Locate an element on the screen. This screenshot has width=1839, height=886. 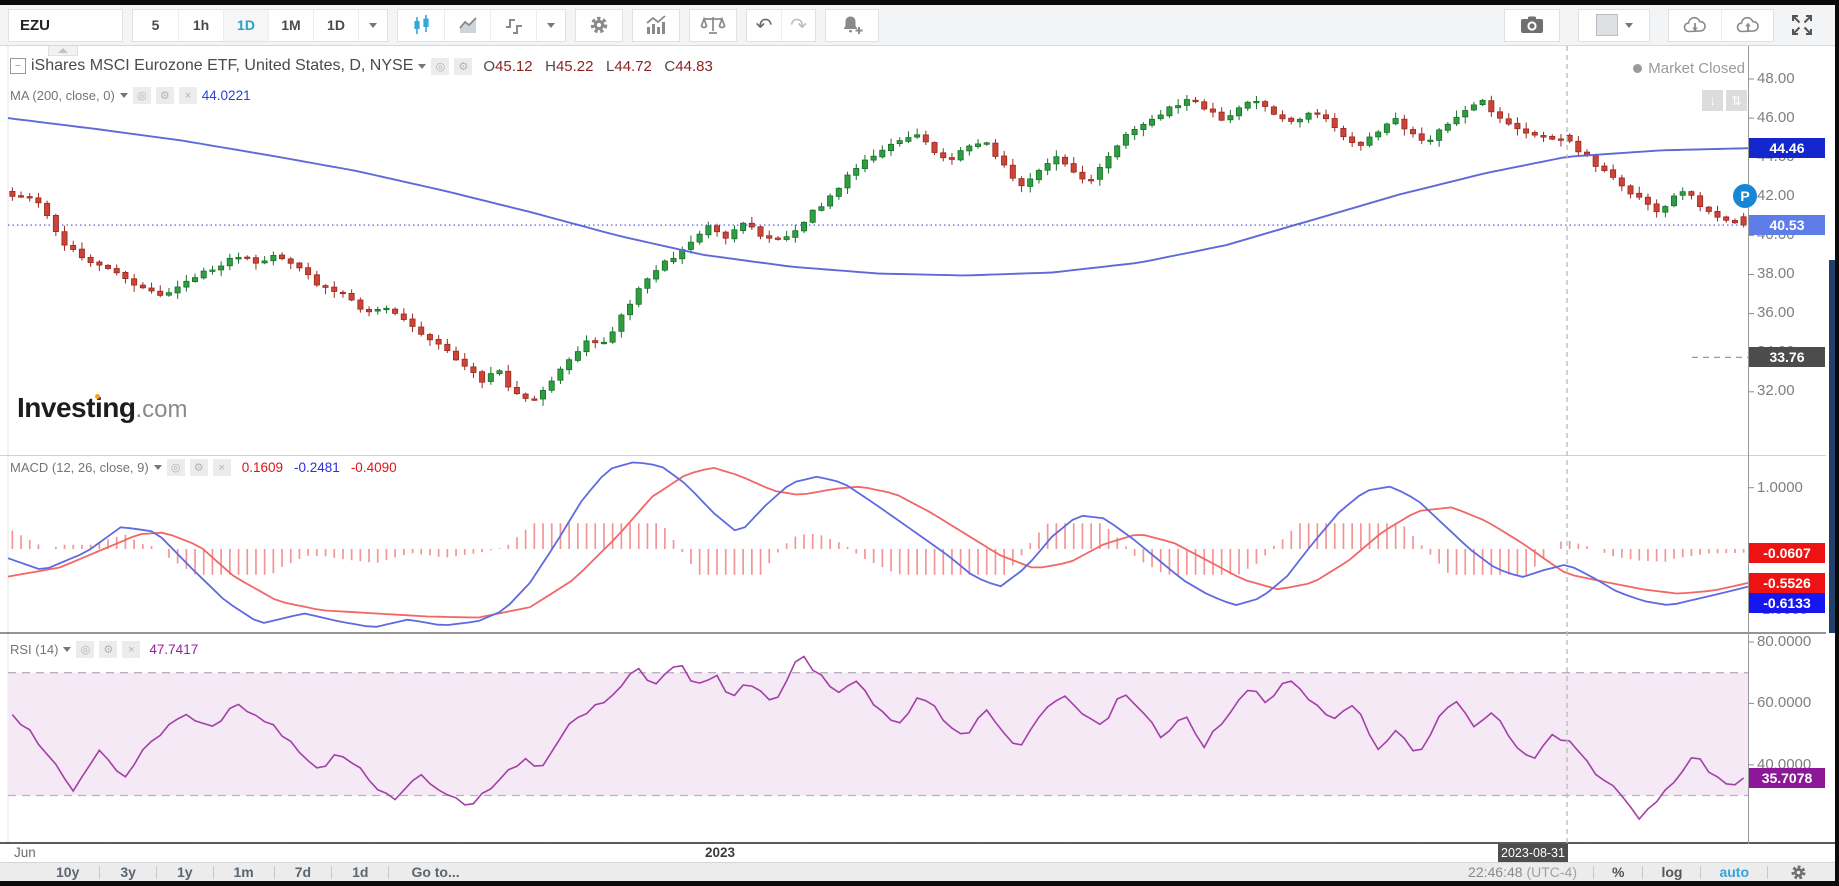
macd-signal-chip: -0.5526 is located at coordinates (1787, 583).